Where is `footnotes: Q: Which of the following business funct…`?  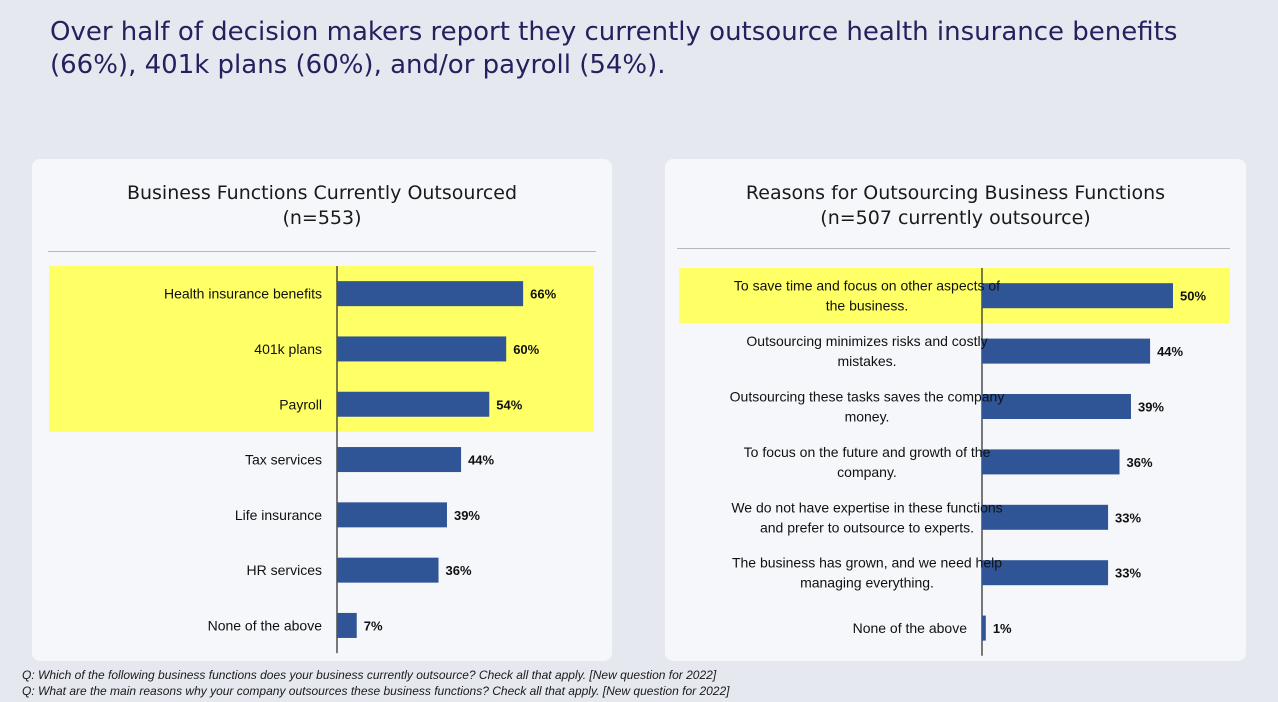 footnotes: Q: Which of the following business funct… is located at coordinates (375, 683).